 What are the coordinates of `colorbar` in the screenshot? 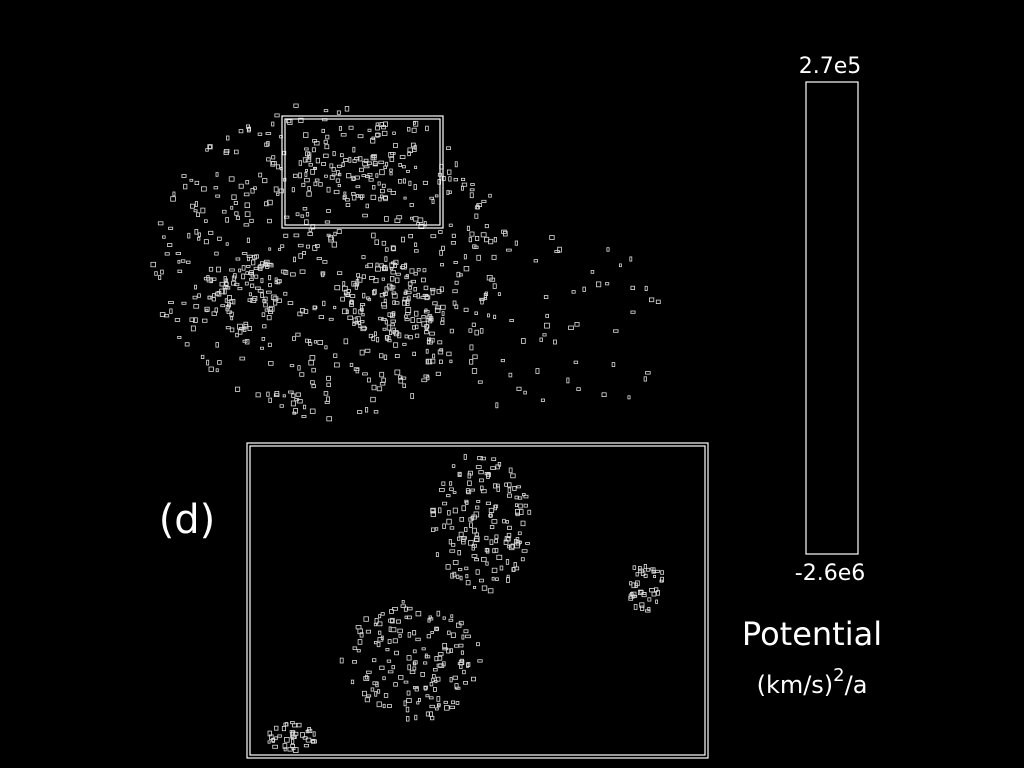 It's located at (832, 318).